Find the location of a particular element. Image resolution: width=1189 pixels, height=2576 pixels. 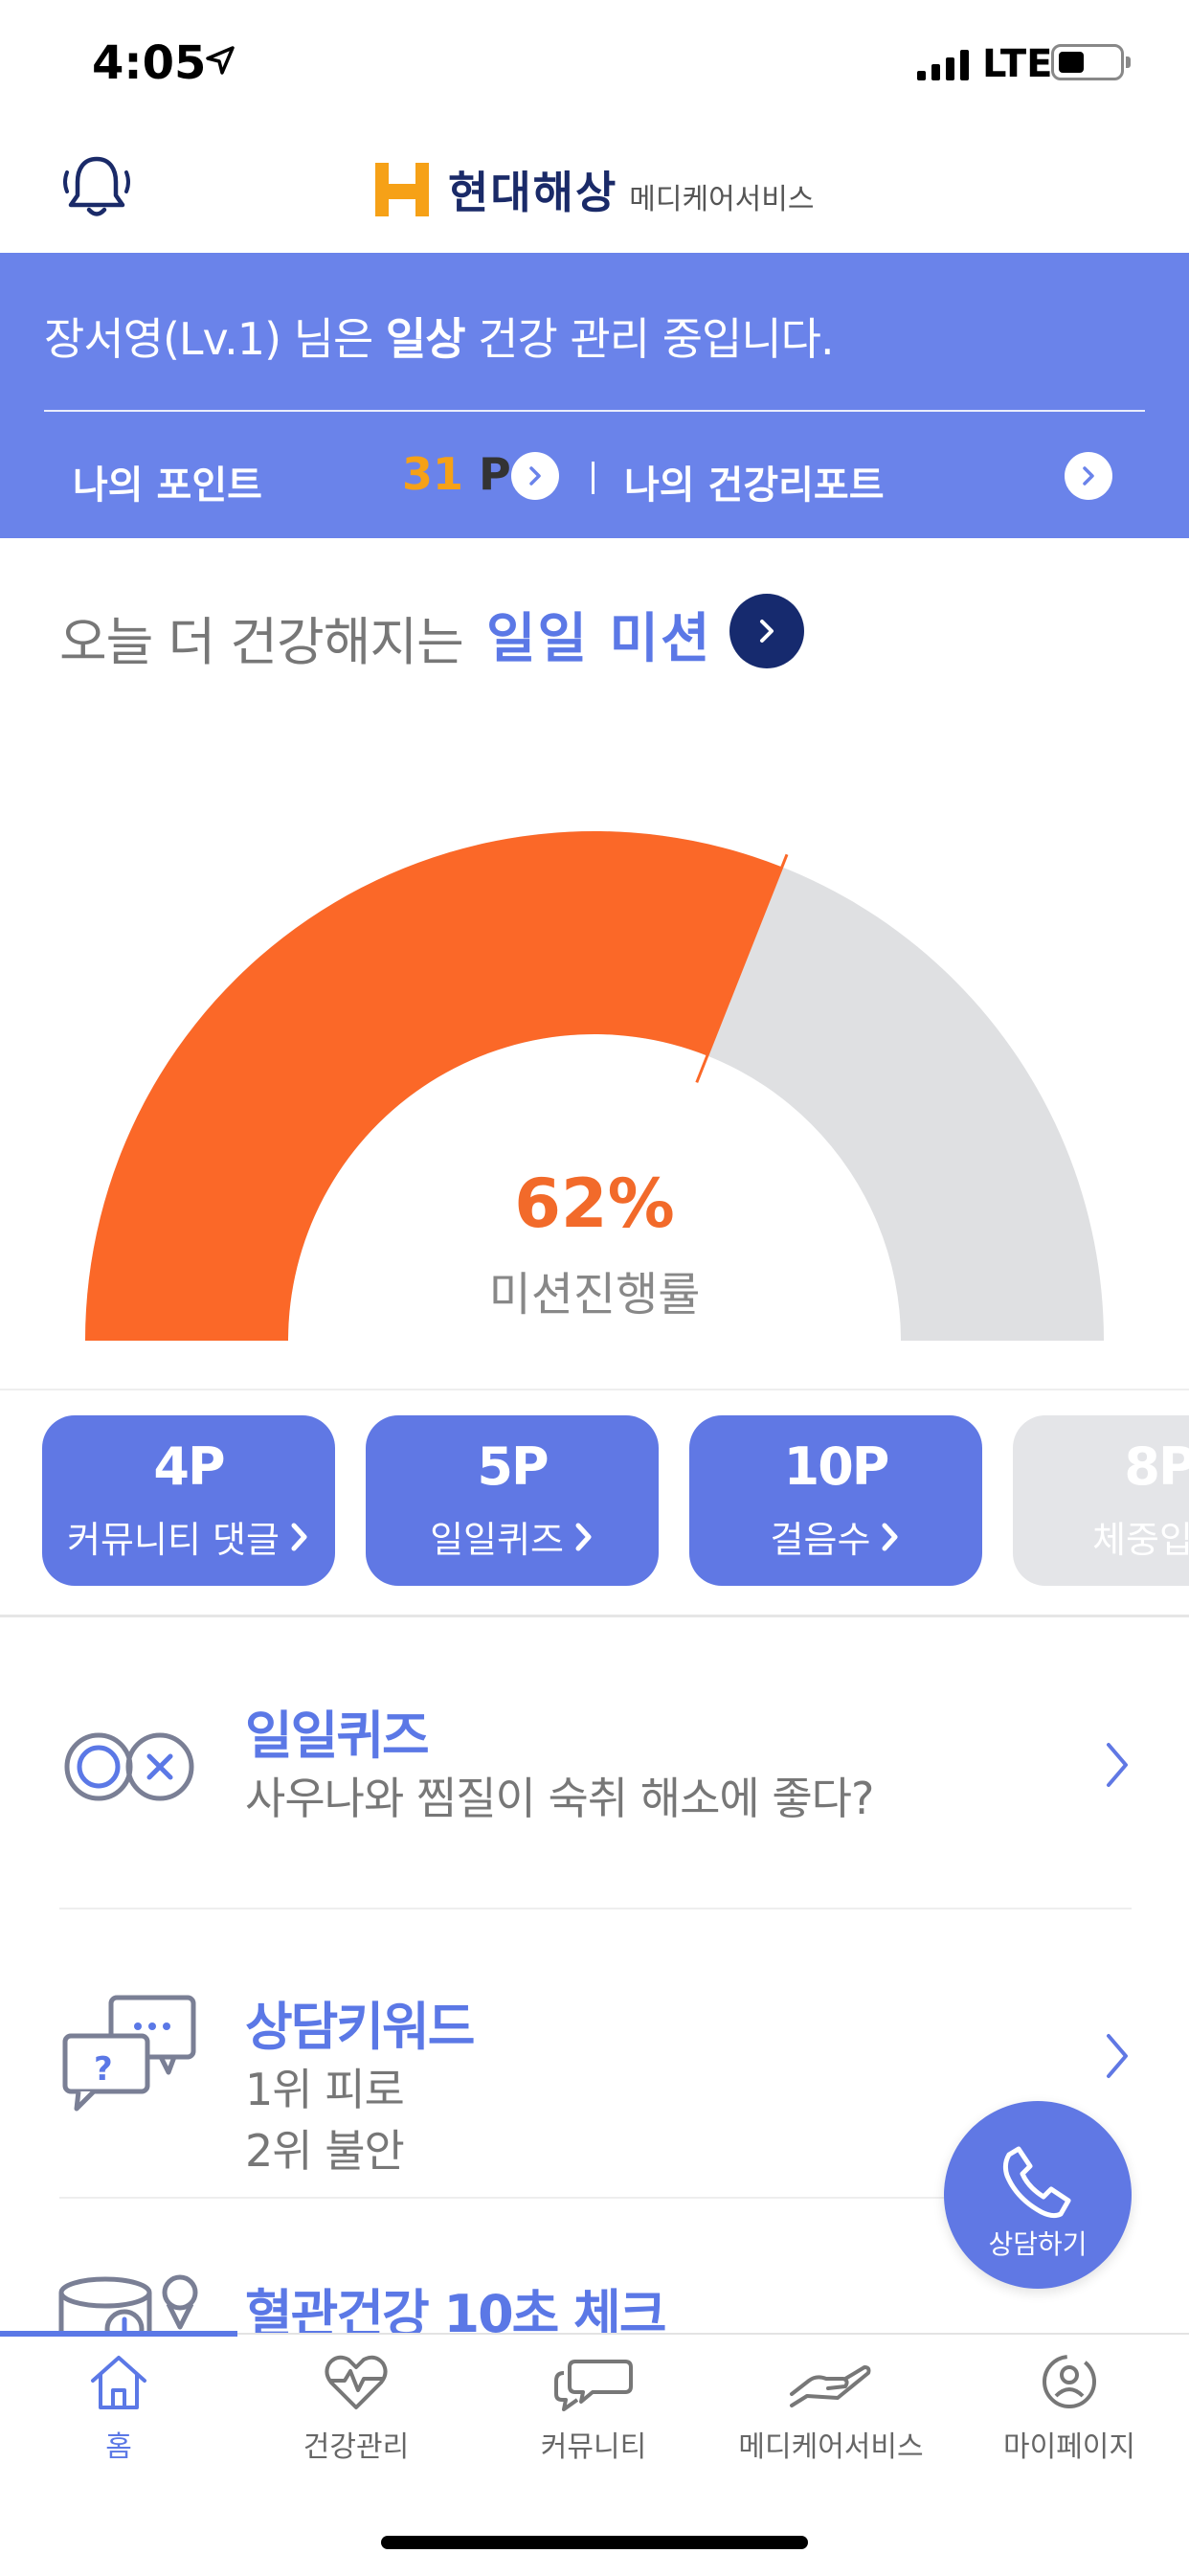

mission-title: 일일 미션 is located at coordinates (599, 639).